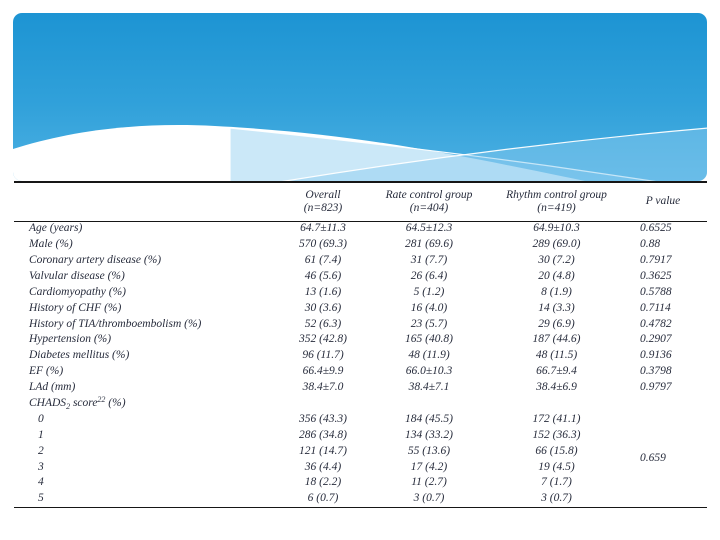 The height and width of the screenshot is (540, 720). What do you see at coordinates (556, 466) in the screenshot?
I see `rhythm-value: 19 (4.5)` at bounding box center [556, 466].